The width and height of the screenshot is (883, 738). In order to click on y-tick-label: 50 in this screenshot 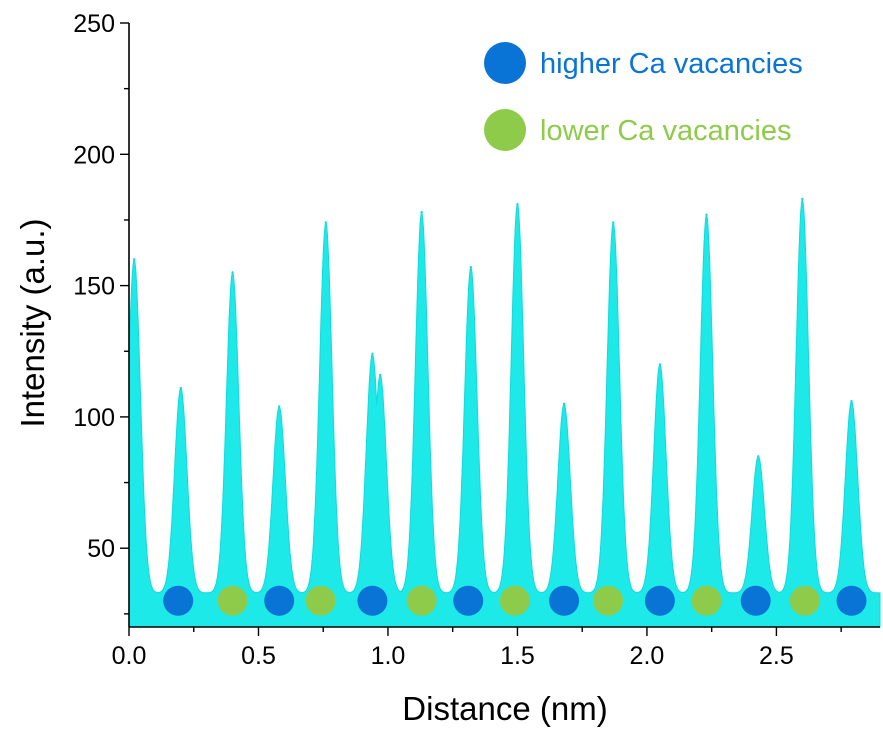, I will do `click(101, 549)`.